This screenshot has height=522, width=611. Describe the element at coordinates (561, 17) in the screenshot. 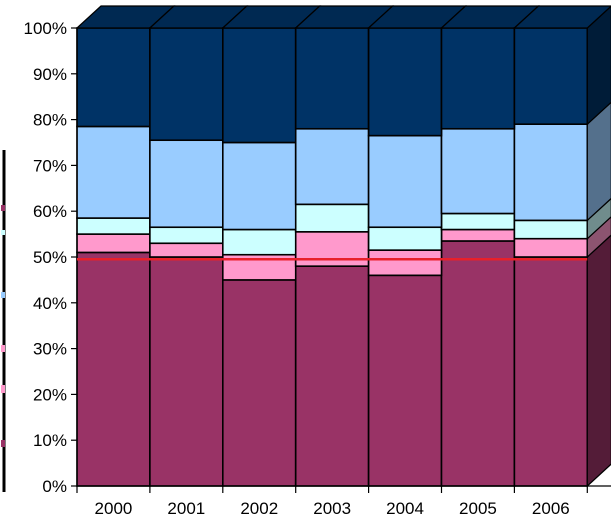

I see `bar-top-face` at that location.